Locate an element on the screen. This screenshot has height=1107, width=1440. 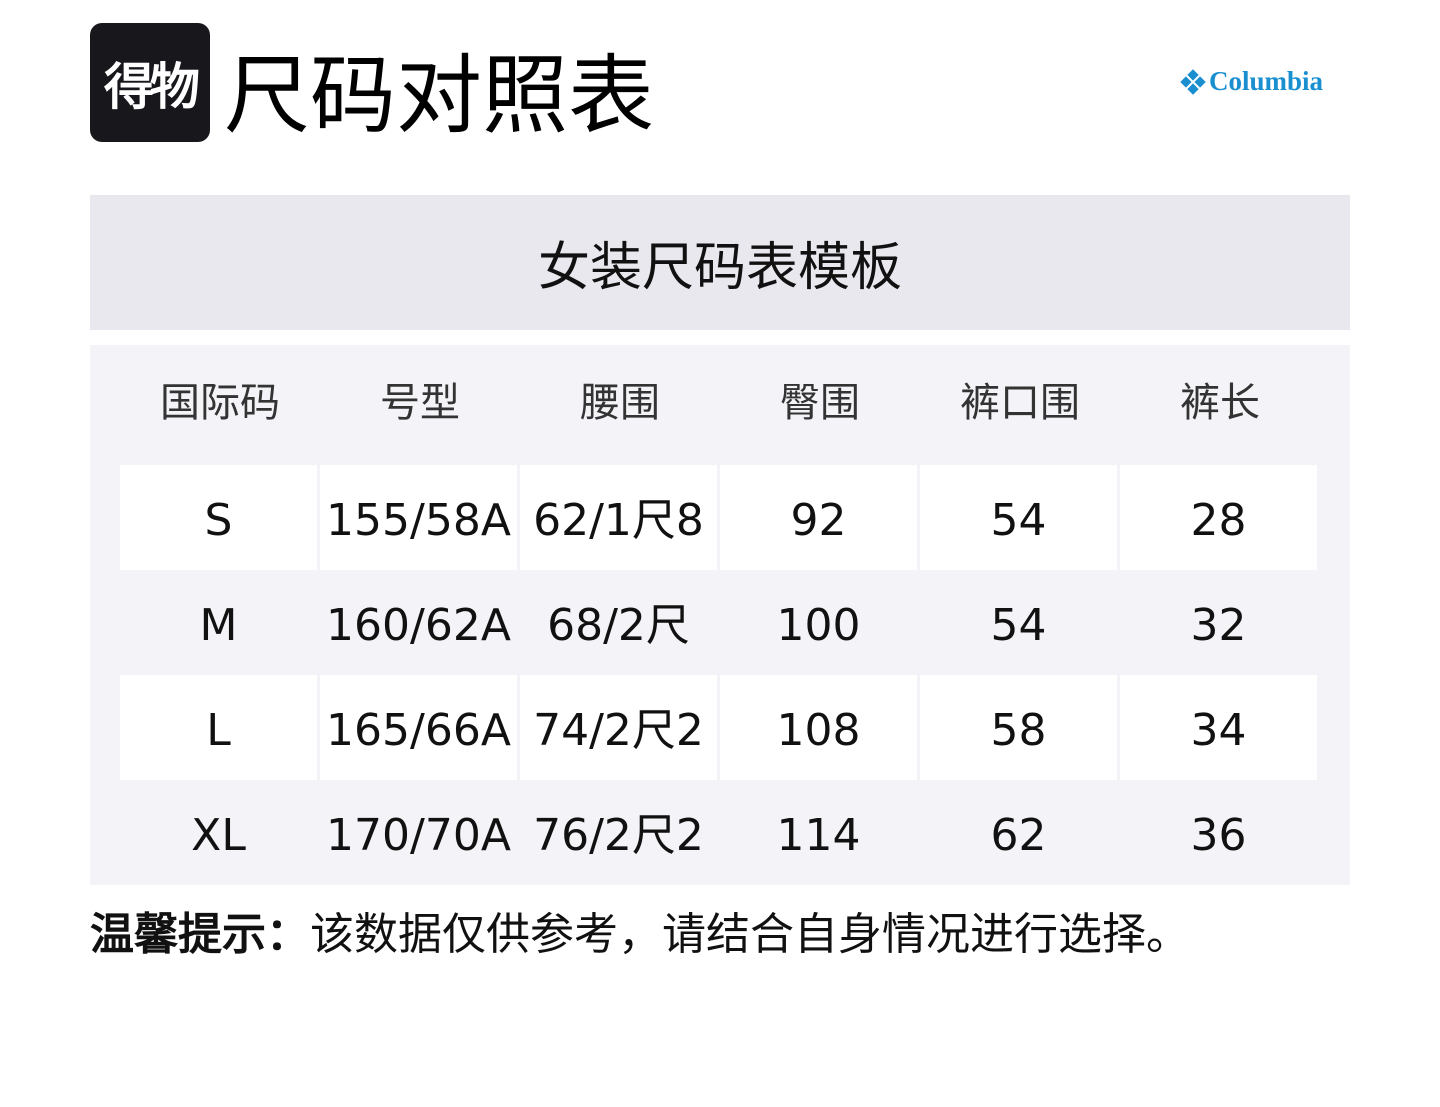
column-header: 裤长 is located at coordinates (1220, 403).